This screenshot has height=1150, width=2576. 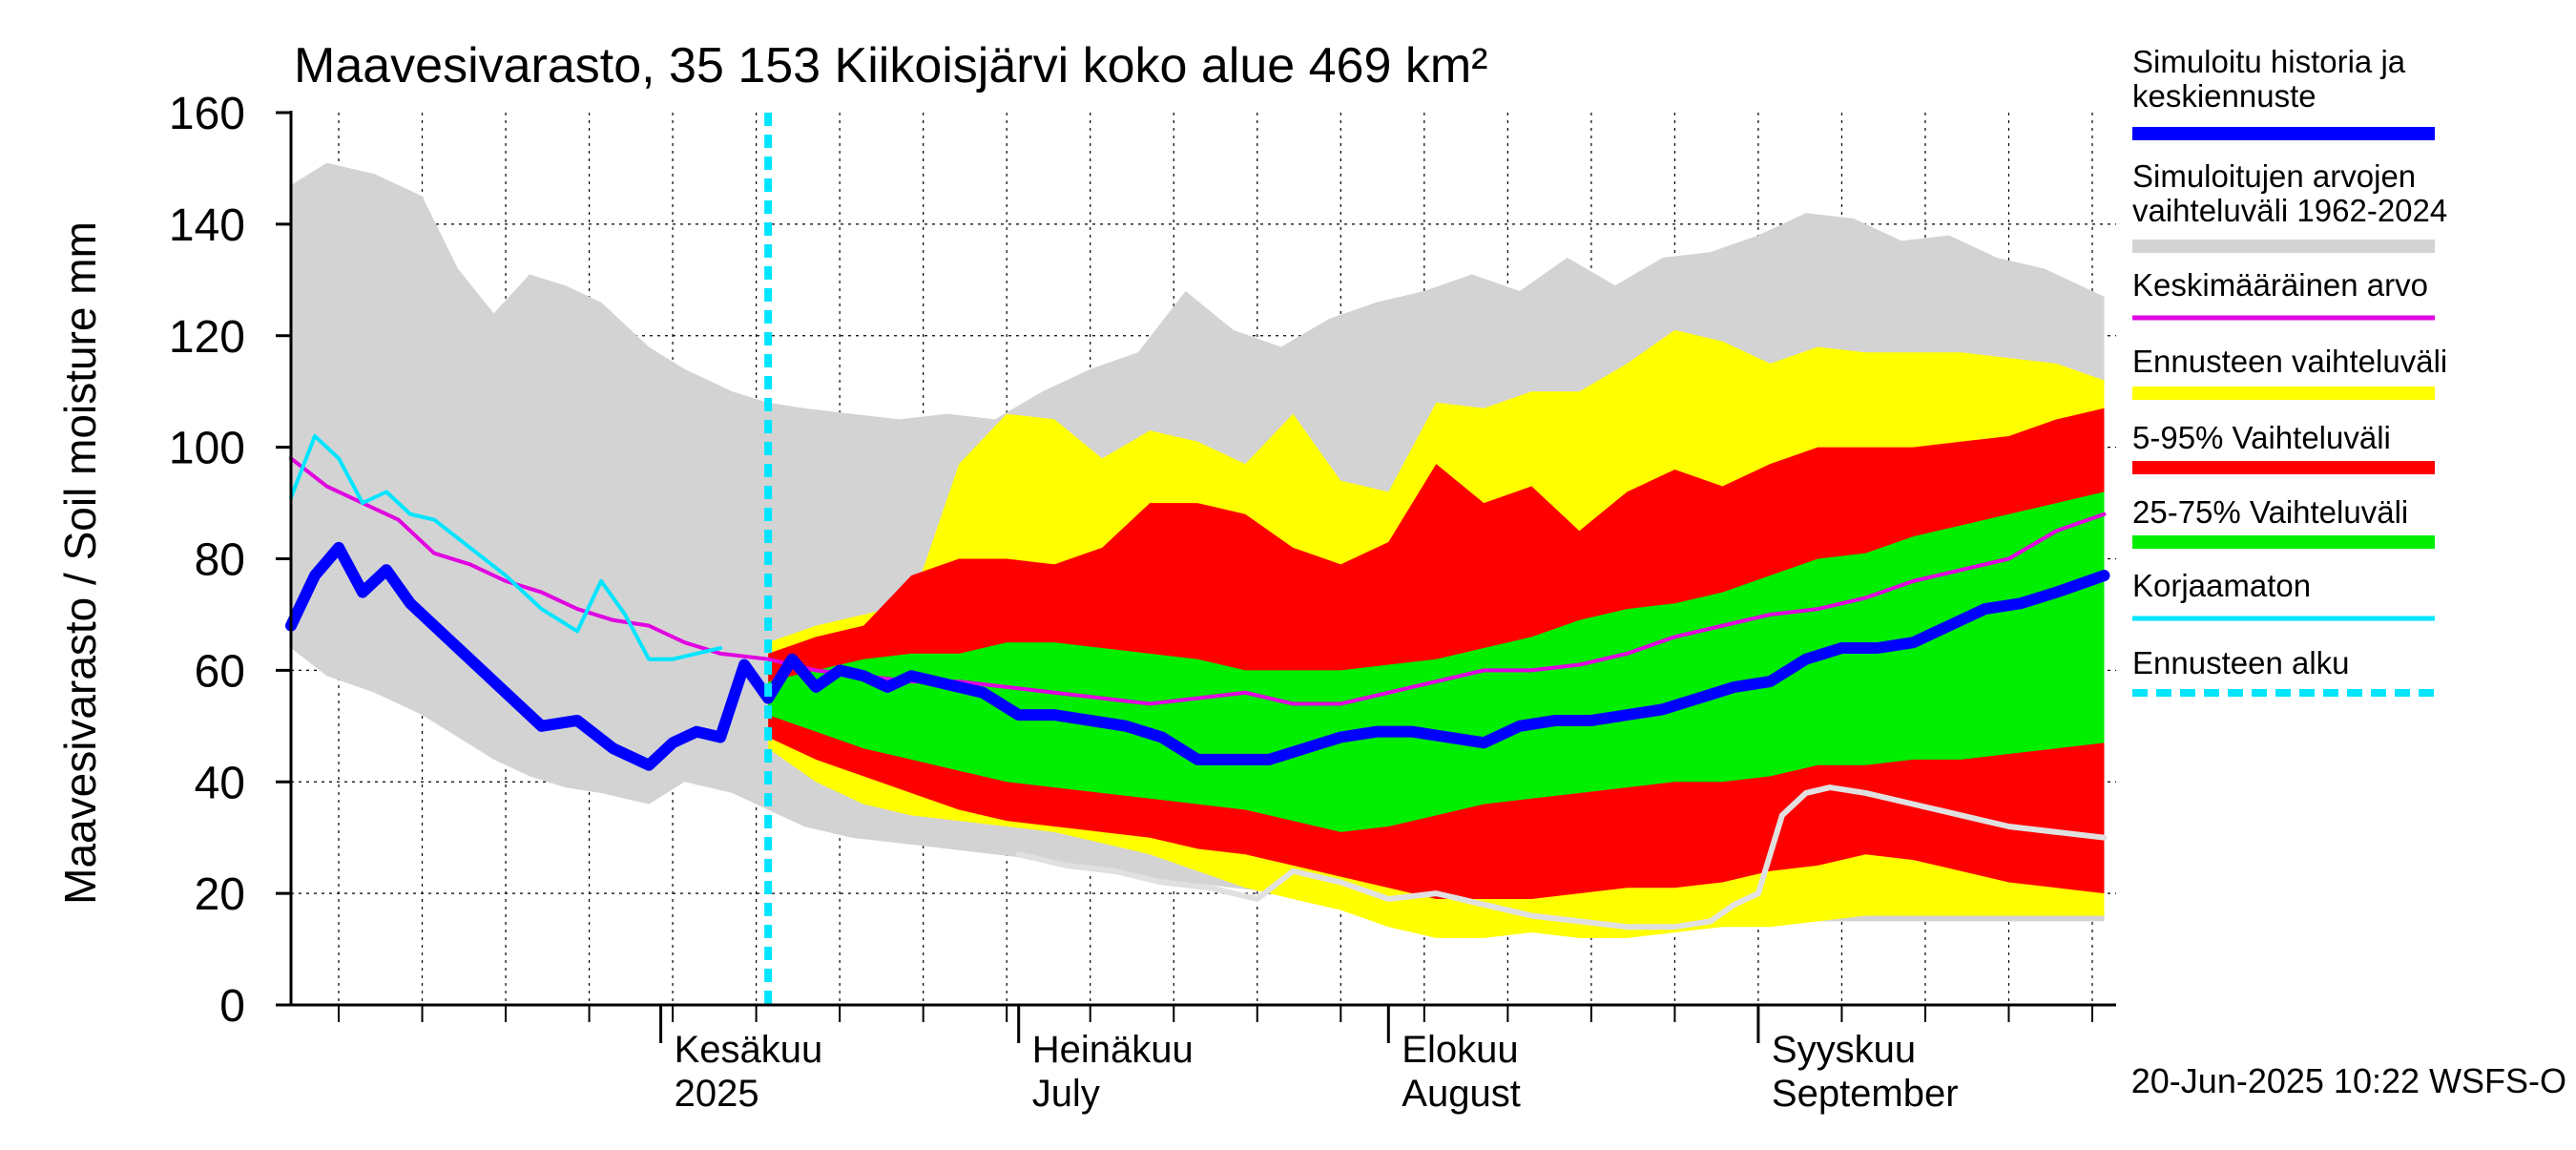 What do you see at coordinates (207, 449) in the screenshot?
I see `y-tick-label: 100` at bounding box center [207, 449].